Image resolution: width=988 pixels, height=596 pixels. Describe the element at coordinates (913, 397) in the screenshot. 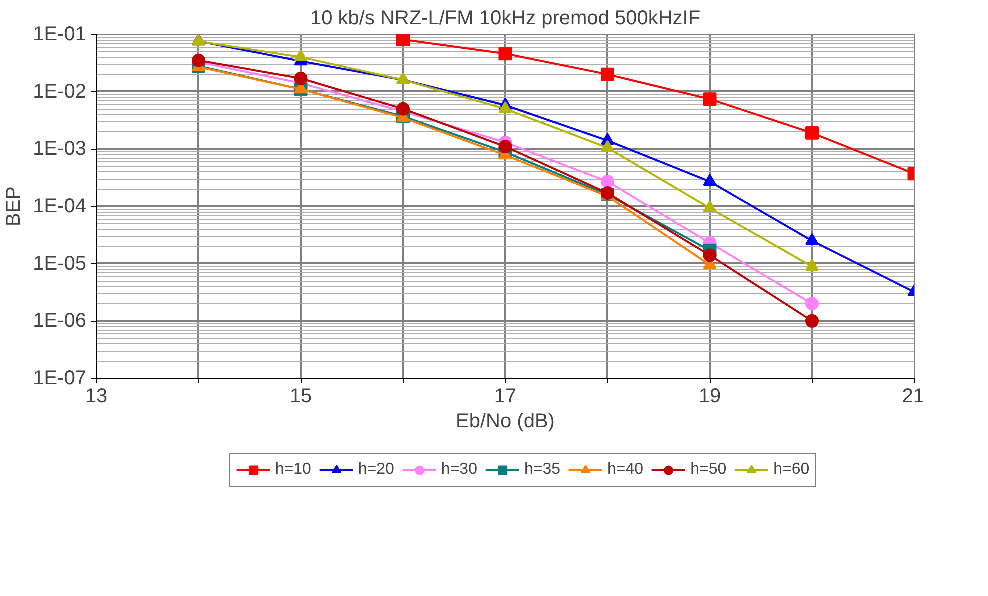

I see `x-tick-label: 21` at that location.